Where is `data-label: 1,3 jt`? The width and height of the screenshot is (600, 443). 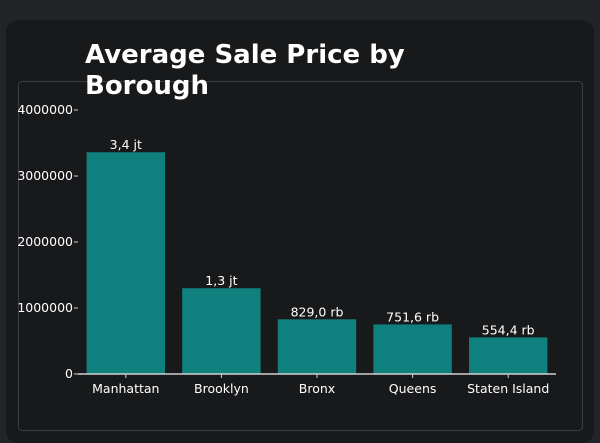 data-label: 1,3 jt is located at coordinates (221, 280).